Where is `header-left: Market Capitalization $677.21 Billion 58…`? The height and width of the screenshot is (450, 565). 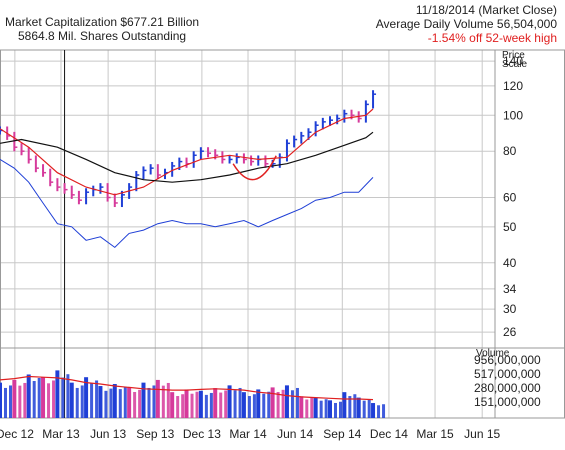 header-left: Market Capitalization $677.21 Billion 58… is located at coordinates (102, 29).